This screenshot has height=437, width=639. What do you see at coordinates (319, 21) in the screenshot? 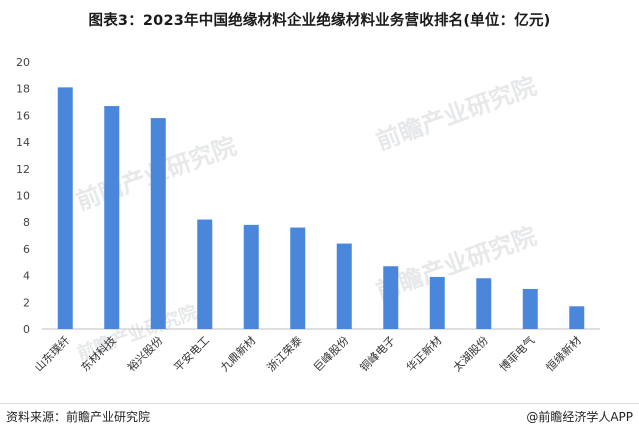
I see `chart-title: 图表3：2023年中国绝缘材料企业绝缘材料业务营收排名(单位：亿元)` at bounding box center [319, 21].